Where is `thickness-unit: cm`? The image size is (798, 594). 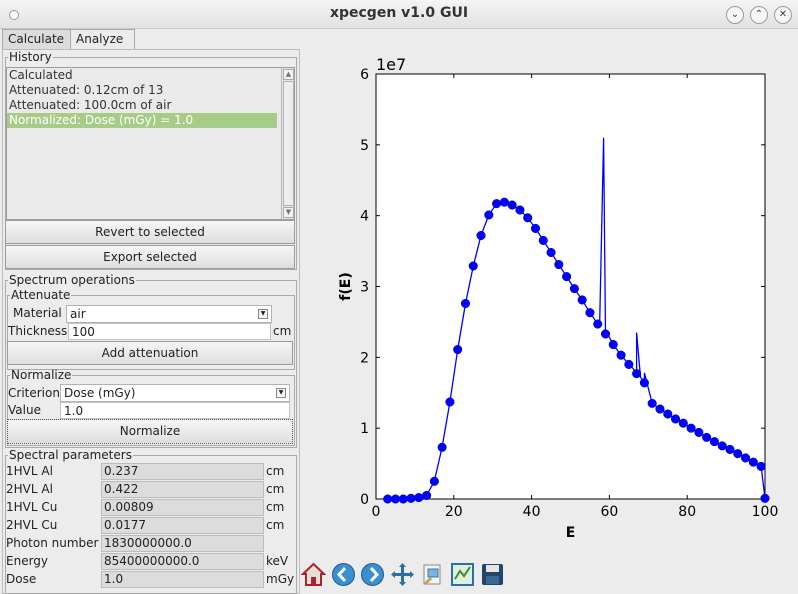 thickness-unit: cm is located at coordinates (282, 331).